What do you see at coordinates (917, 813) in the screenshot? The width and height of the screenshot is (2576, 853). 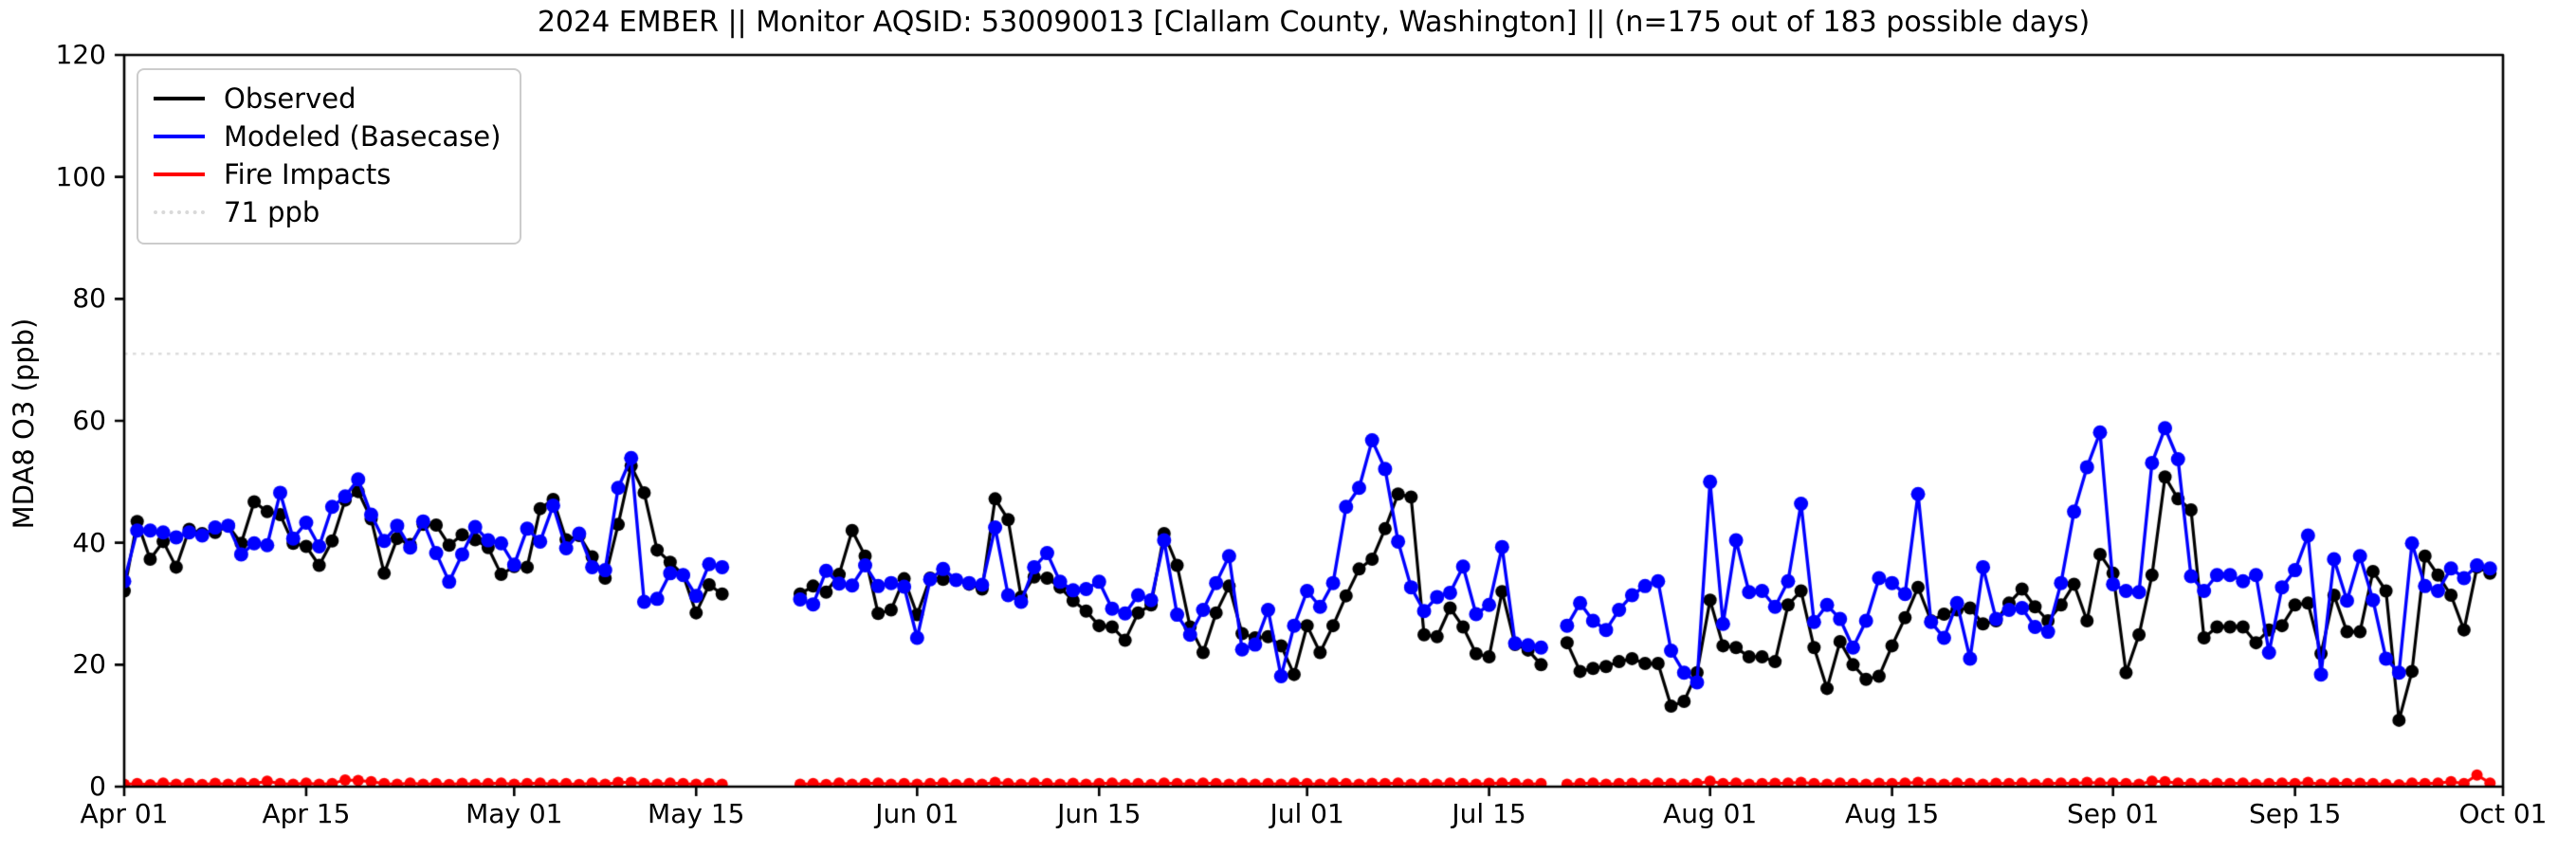 I see `x-tick-label: Jun 01` at bounding box center [917, 813].